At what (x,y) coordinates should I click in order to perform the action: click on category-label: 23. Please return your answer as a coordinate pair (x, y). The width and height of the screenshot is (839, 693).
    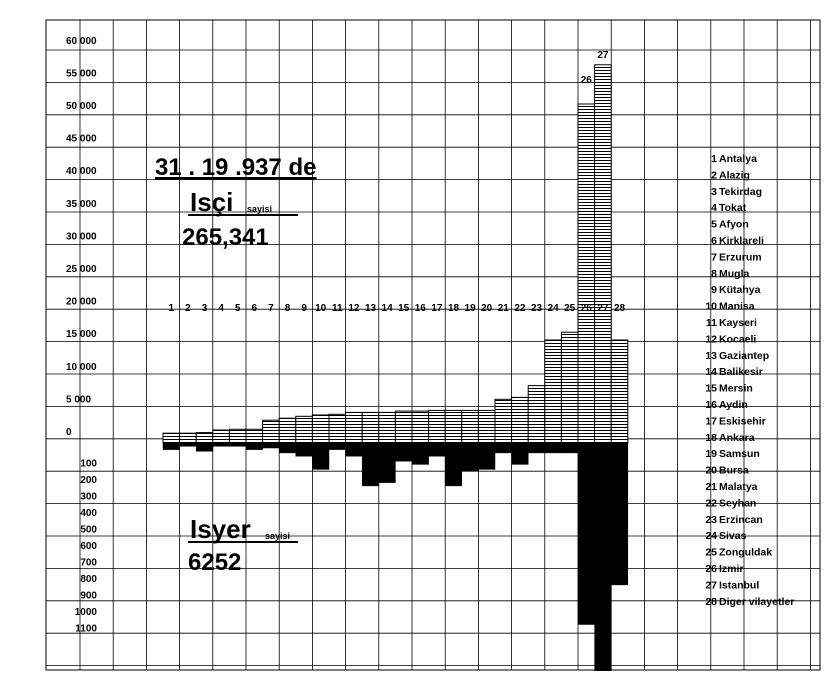
    Looking at the image, I should click on (537, 308).